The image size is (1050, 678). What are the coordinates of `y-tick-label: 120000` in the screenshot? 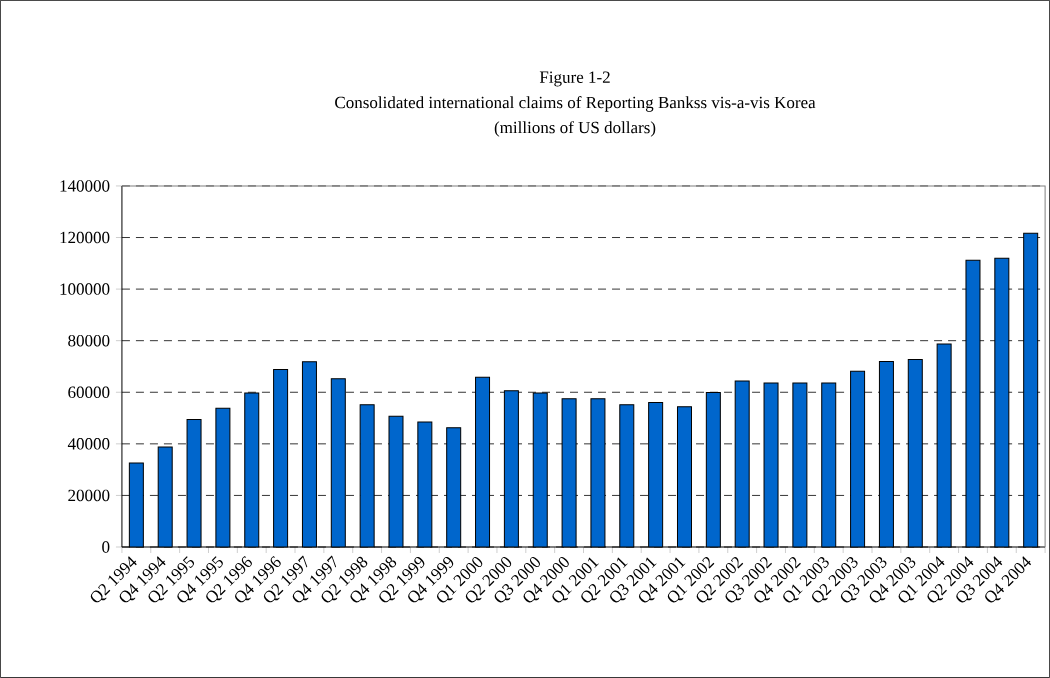 It's located at (85, 237).